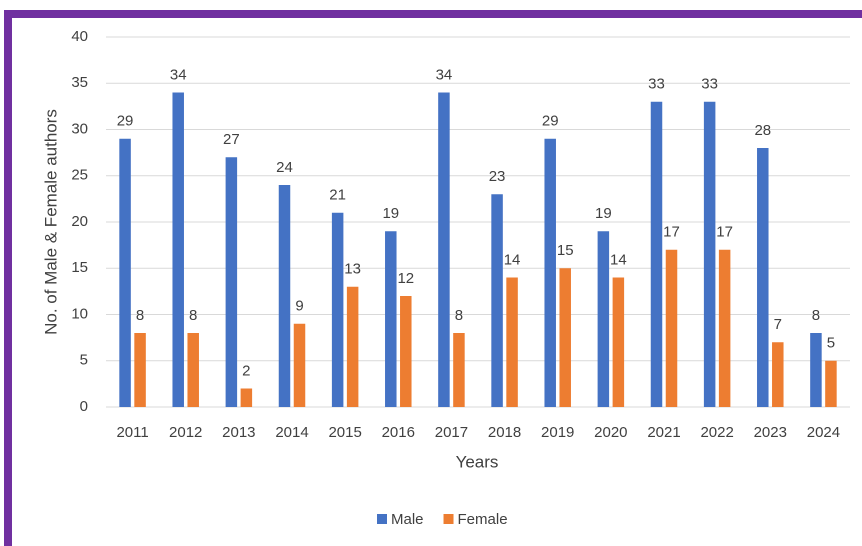  What do you see at coordinates (79, 221) in the screenshot?
I see `y-tick-label: 20` at bounding box center [79, 221].